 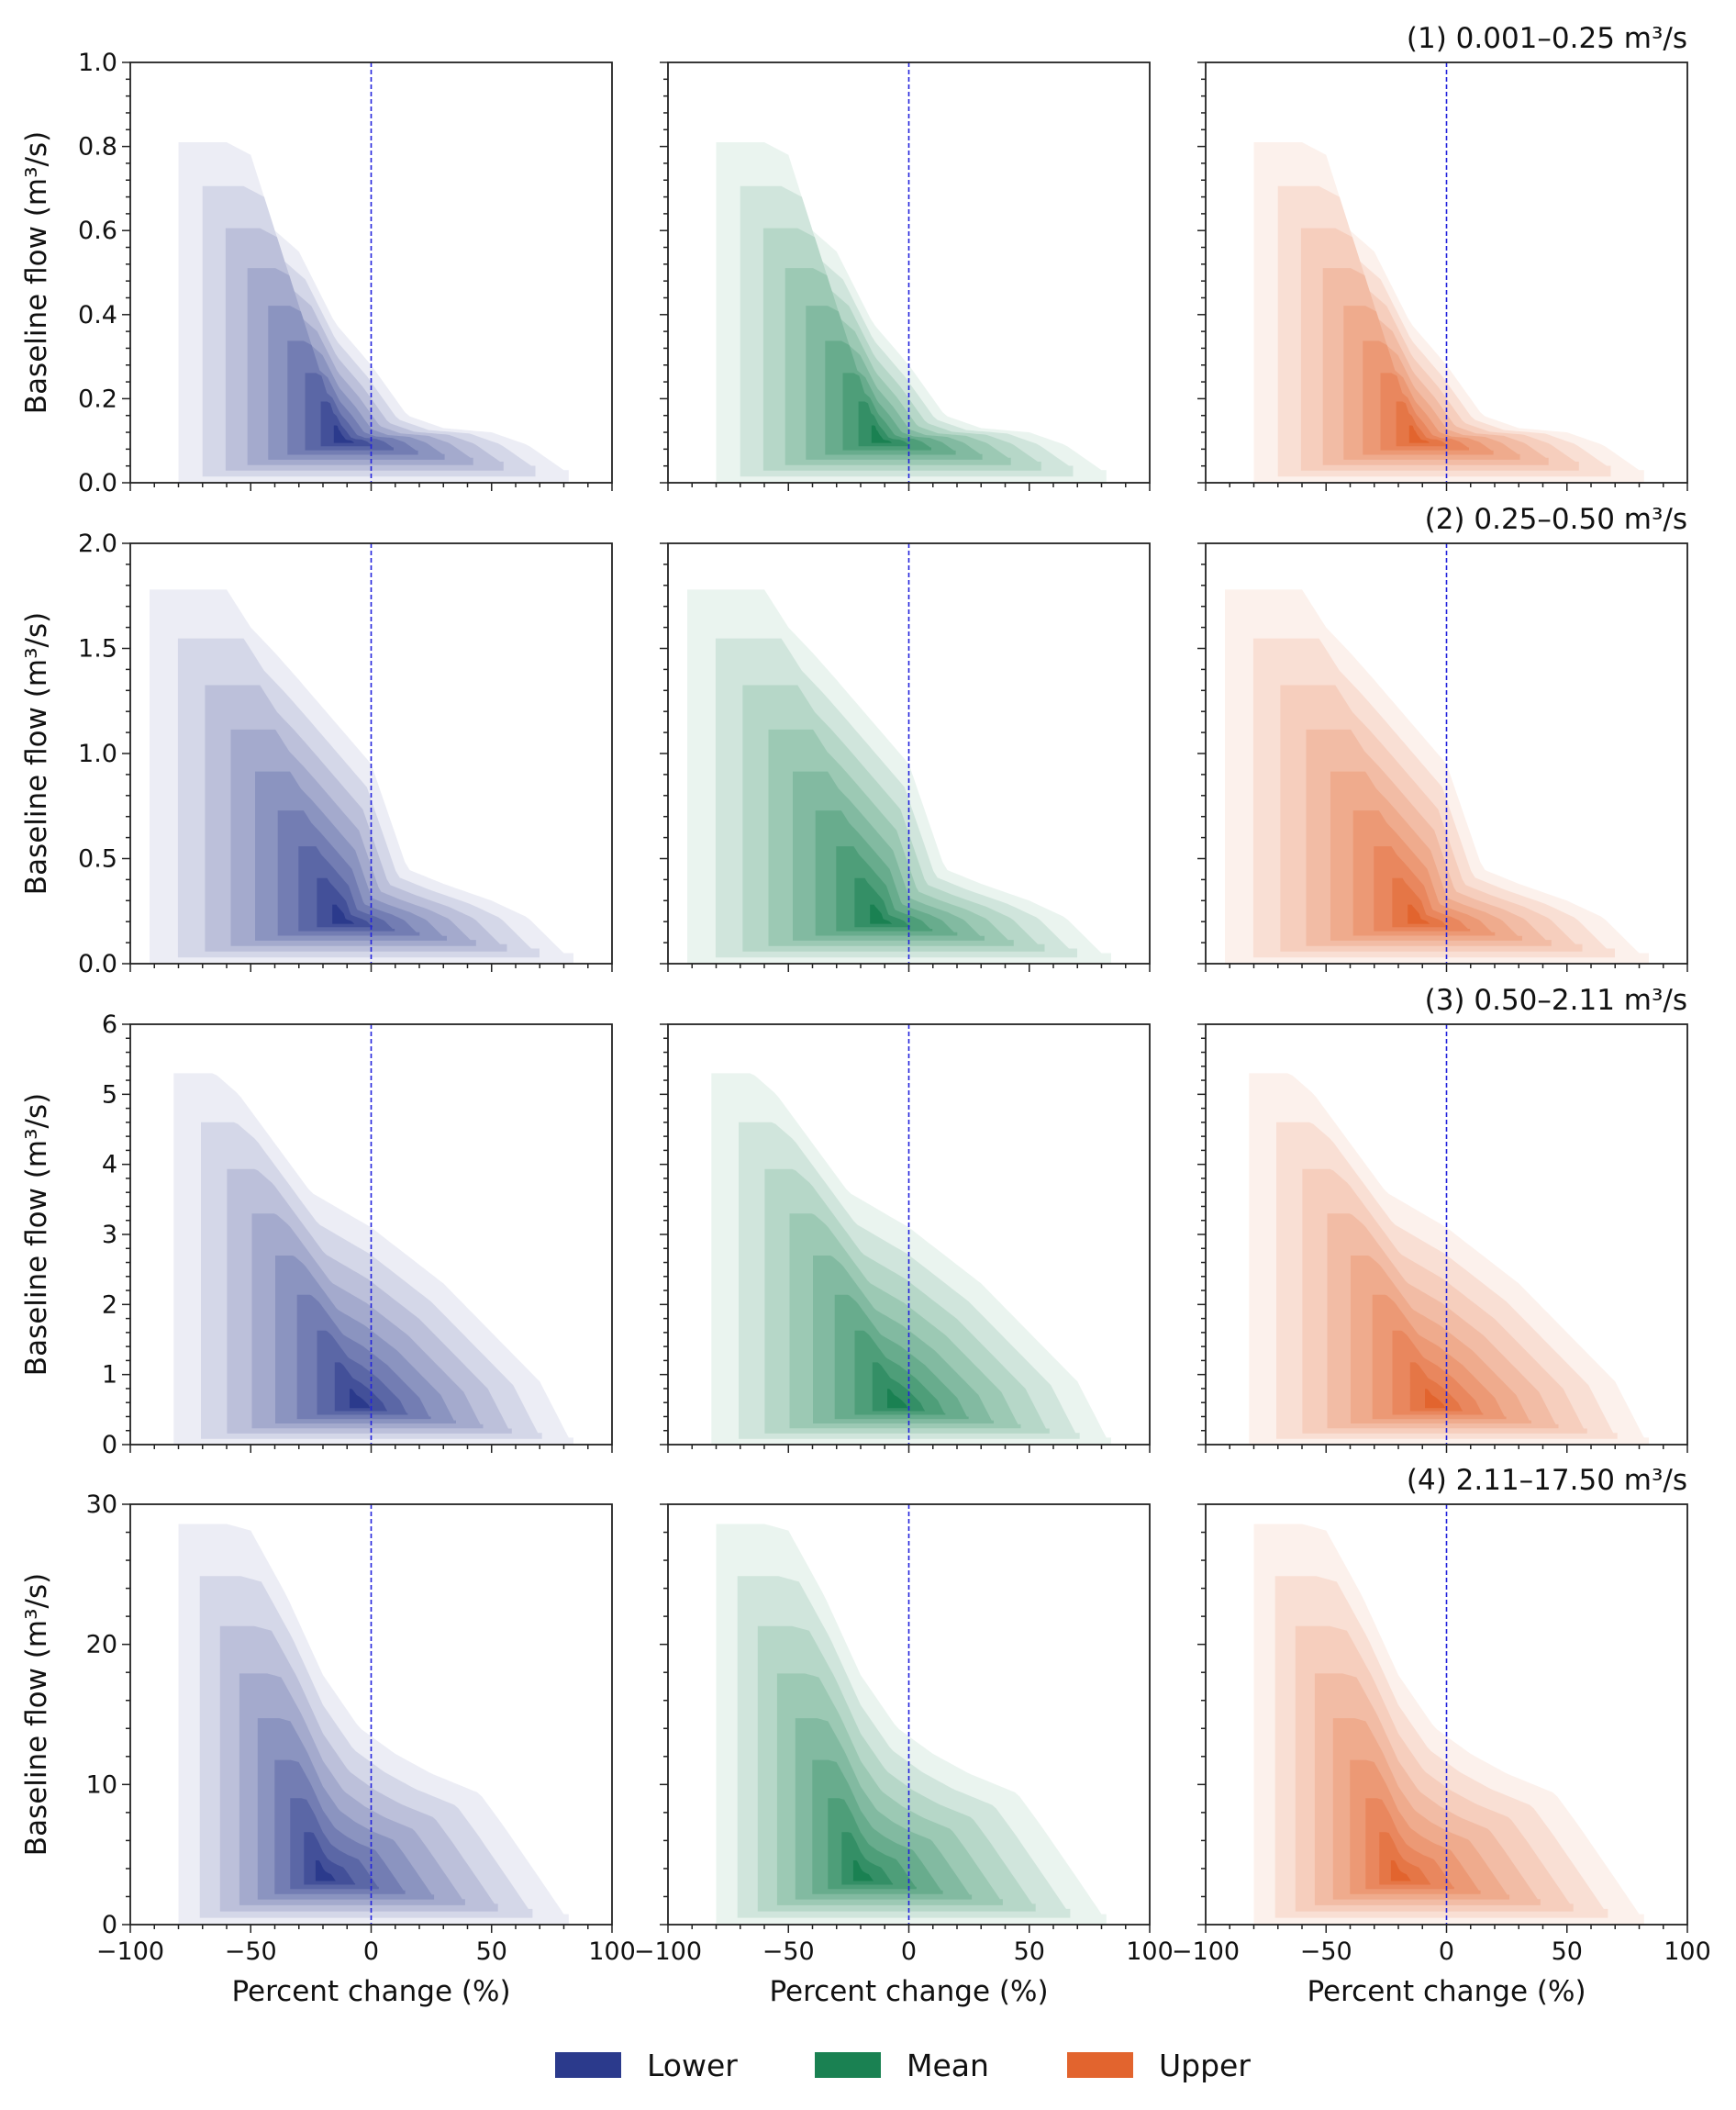 What do you see at coordinates (905, 757) in the screenshot?
I see `panel-row2-mean` at bounding box center [905, 757].